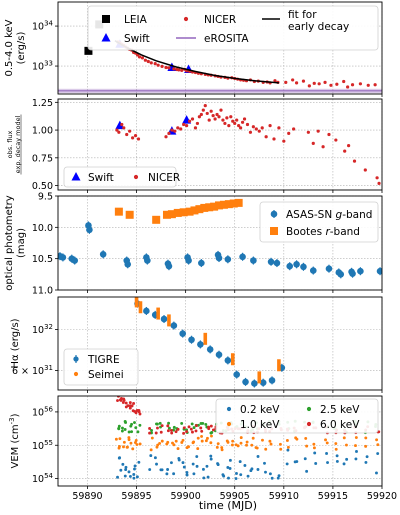  Describe the element at coordinates (229, 424) in the screenshot. I see `legend-marker` at that location.